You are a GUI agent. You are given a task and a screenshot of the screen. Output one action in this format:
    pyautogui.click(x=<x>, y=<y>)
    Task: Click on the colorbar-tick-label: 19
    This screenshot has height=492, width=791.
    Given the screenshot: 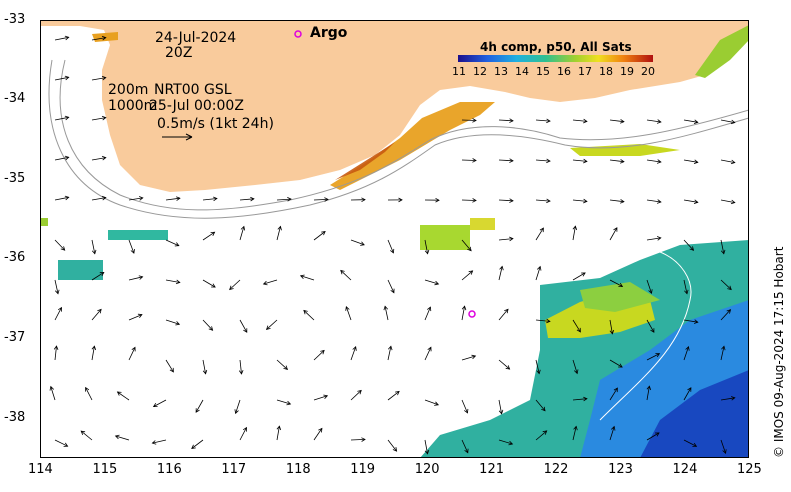 What is the action you would take?
    pyautogui.click(x=627, y=71)
    